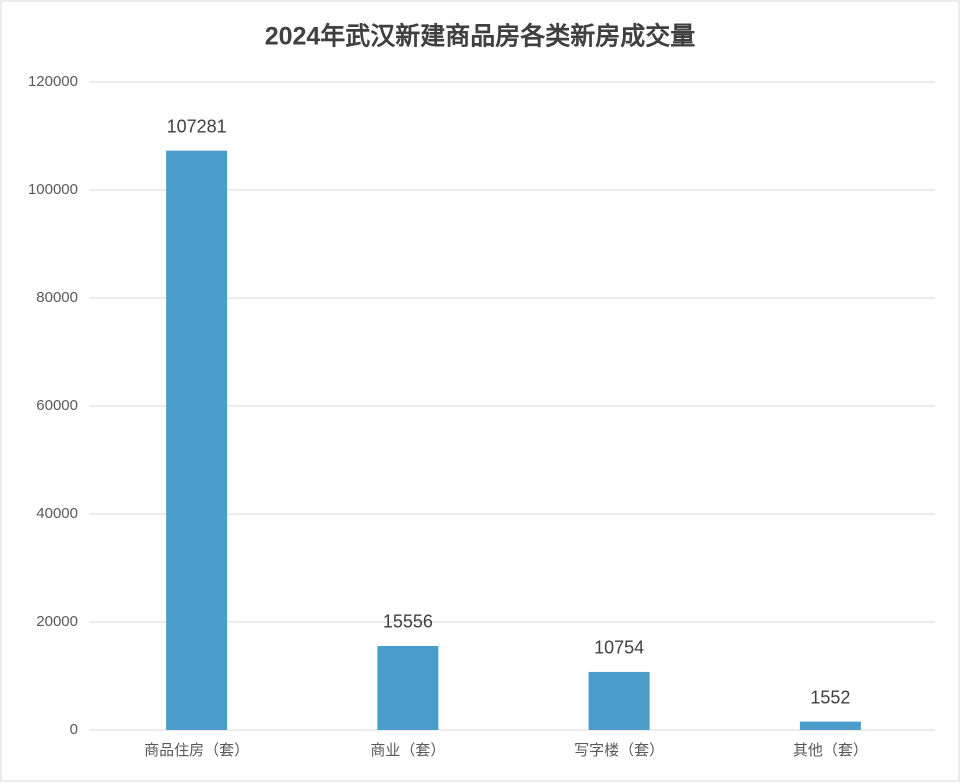  Describe the element at coordinates (57, 405) in the screenshot. I see `y-tick-label: 60000` at that location.